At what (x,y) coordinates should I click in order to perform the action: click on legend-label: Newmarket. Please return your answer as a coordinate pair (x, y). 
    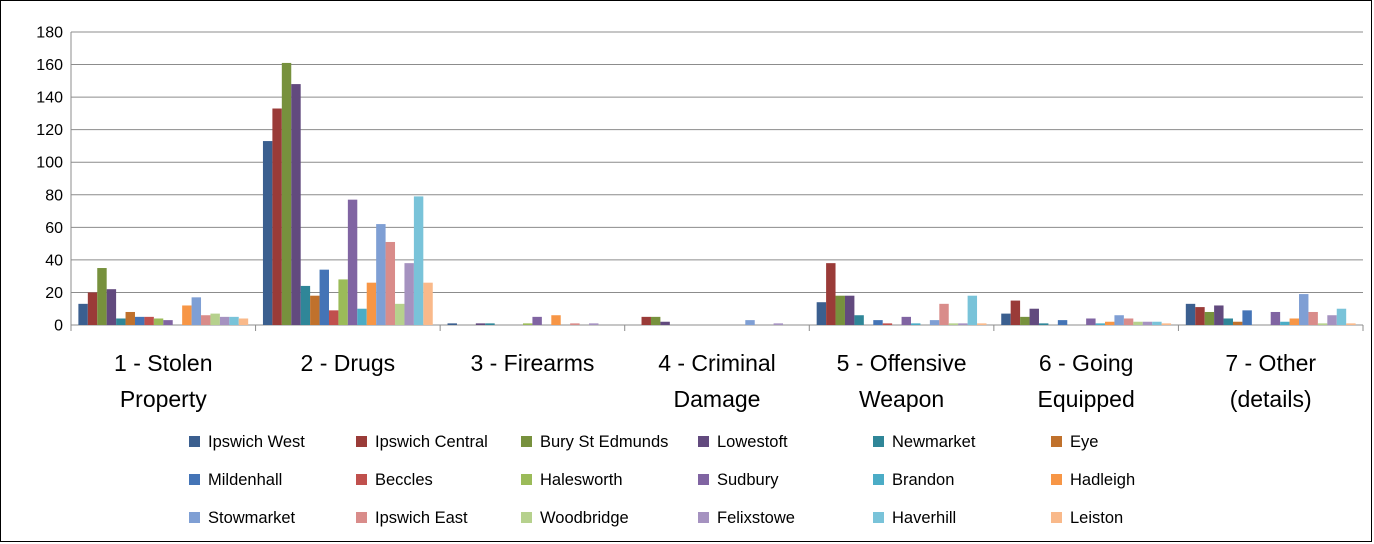
    Looking at the image, I should click on (934, 442).